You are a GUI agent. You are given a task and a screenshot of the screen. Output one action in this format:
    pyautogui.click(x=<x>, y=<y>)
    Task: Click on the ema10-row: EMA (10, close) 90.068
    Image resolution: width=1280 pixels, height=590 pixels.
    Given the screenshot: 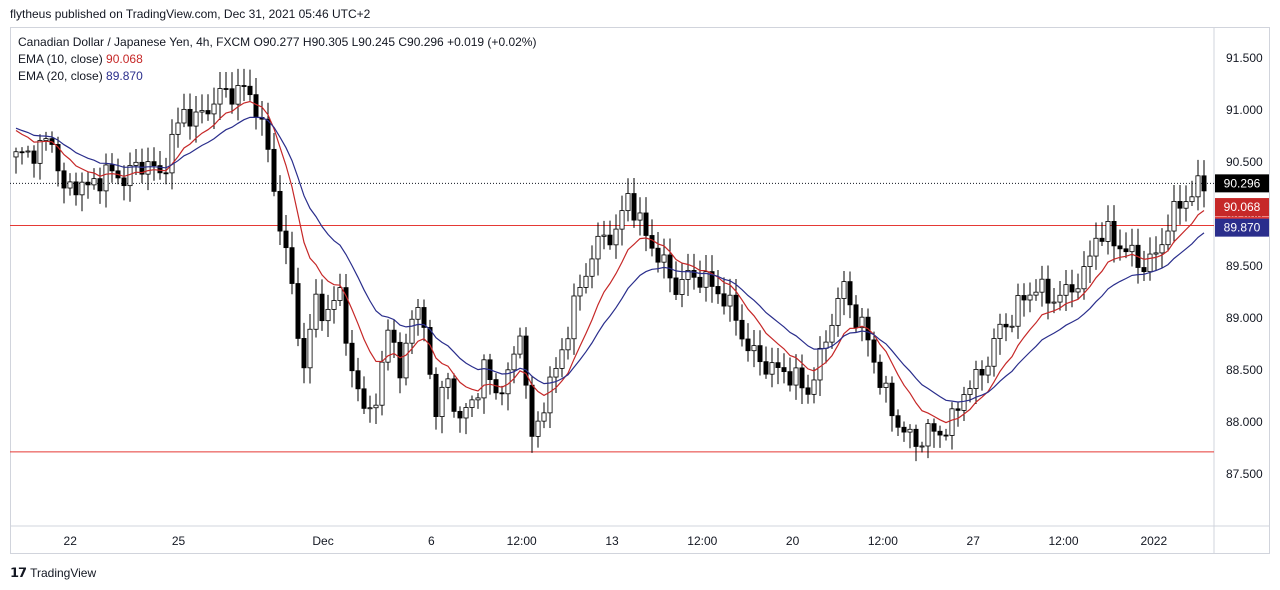 What is the action you would take?
    pyautogui.click(x=277, y=59)
    